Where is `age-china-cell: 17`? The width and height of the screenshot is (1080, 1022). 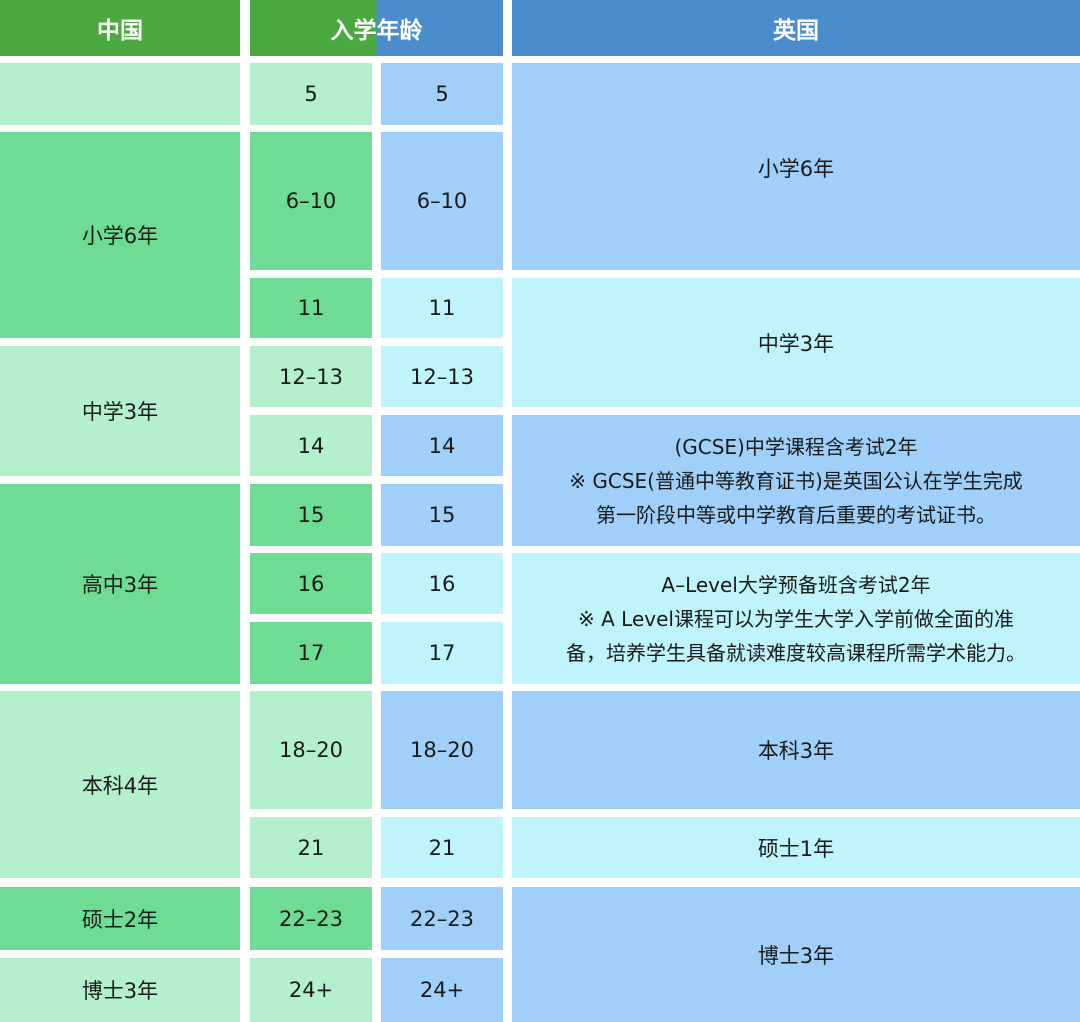
age-china-cell: 17 is located at coordinates (311, 653).